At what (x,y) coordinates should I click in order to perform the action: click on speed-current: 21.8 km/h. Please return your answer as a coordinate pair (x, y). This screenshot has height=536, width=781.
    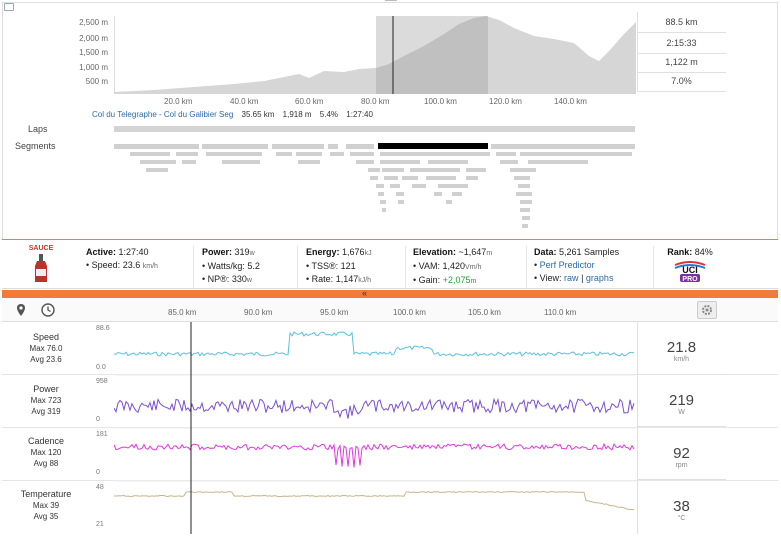
    Looking at the image, I should click on (681, 348).